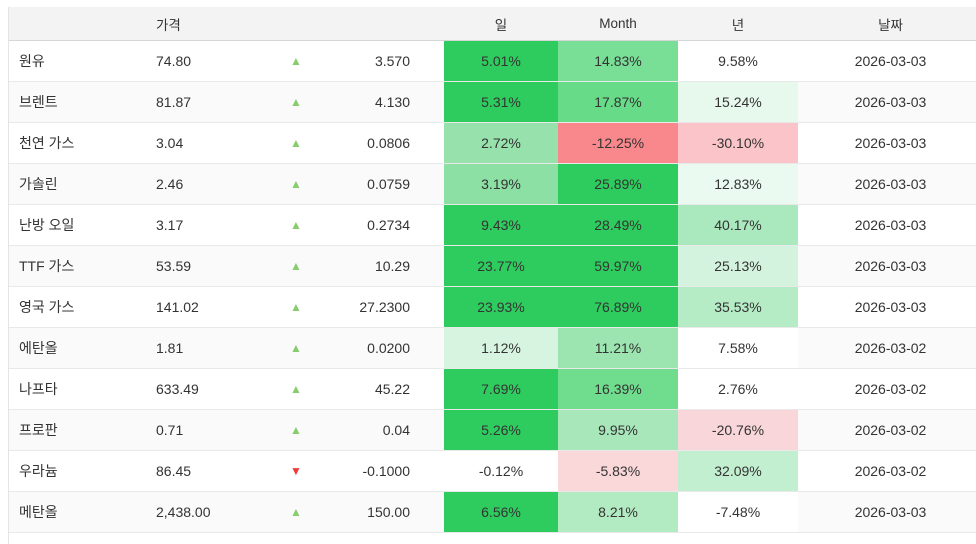 The image size is (976, 544). I want to click on header-date: 날짜, so click(890, 25).